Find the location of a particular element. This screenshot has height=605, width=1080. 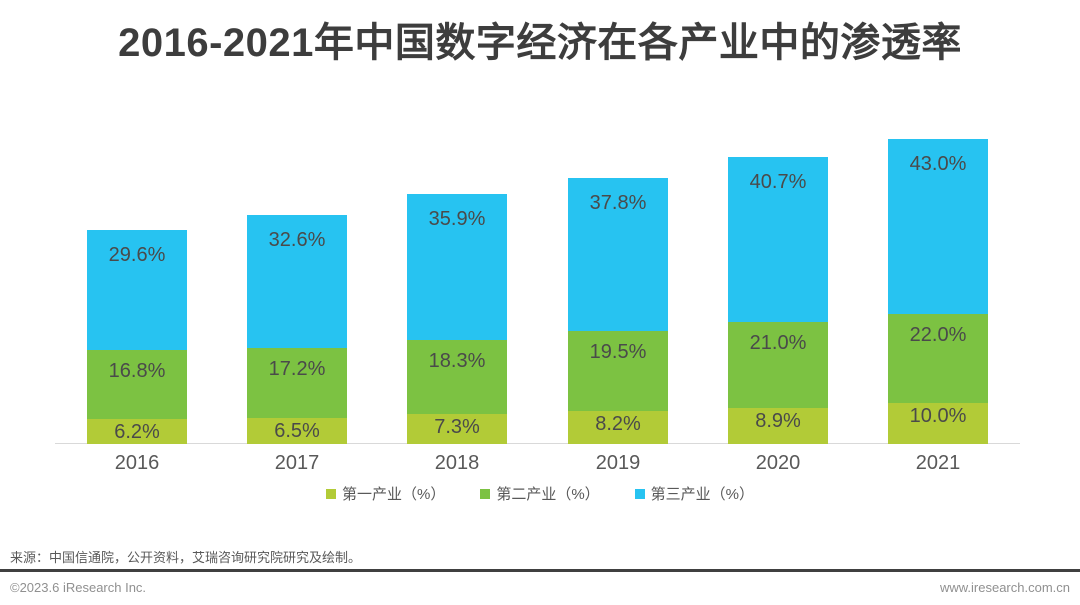

stacked-bar-2020: 40.7% 21.0% 8.9% is located at coordinates (778, 300).